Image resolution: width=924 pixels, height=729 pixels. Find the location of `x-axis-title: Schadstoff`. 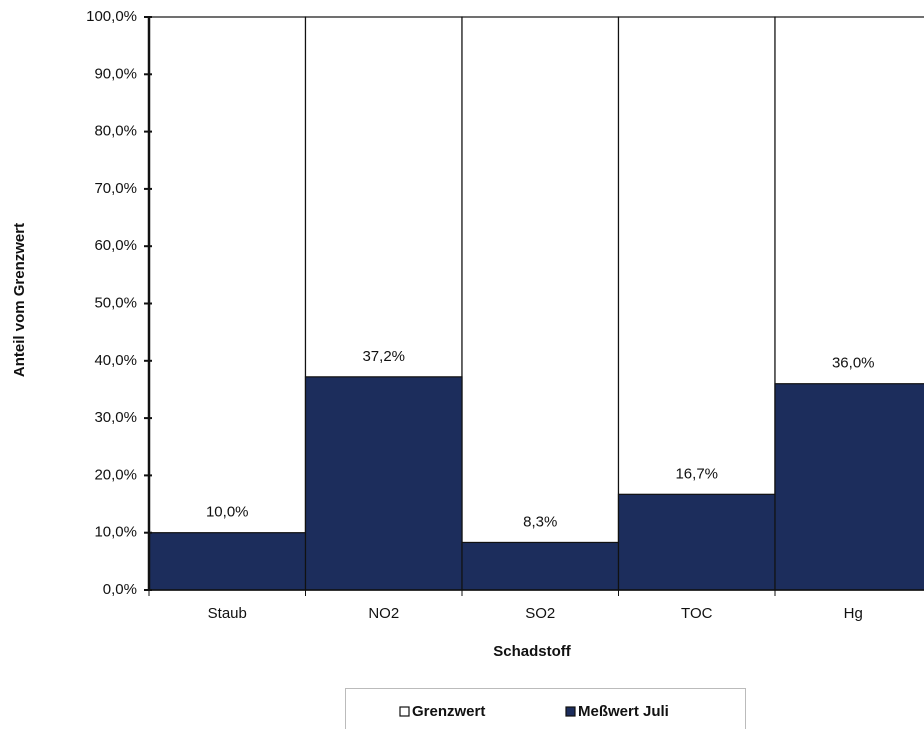

x-axis-title: Schadstoff is located at coordinates (532, 651).